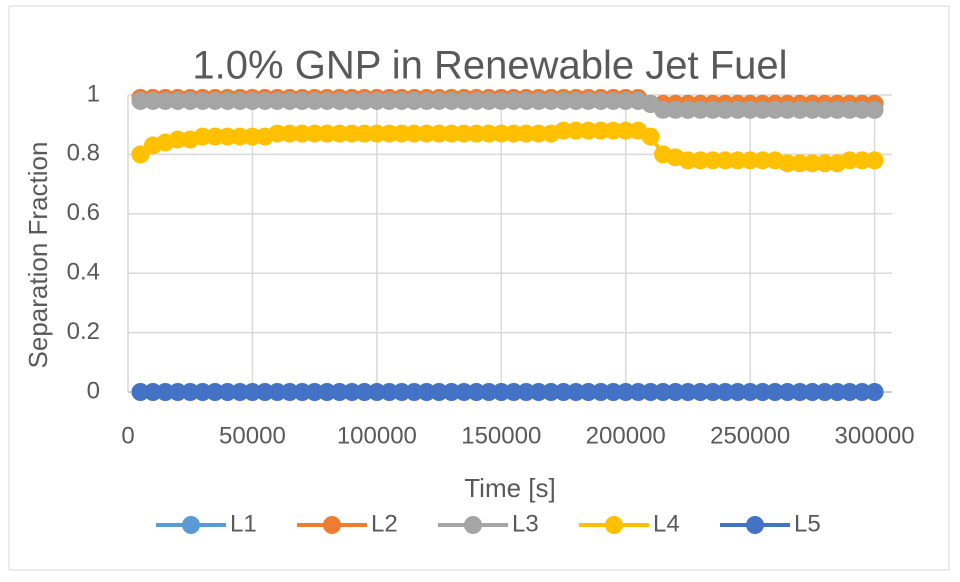  Describe the element at coordinates (509, 488) in the screenshot. I see `x-axis-label: Time [s]` at that location.